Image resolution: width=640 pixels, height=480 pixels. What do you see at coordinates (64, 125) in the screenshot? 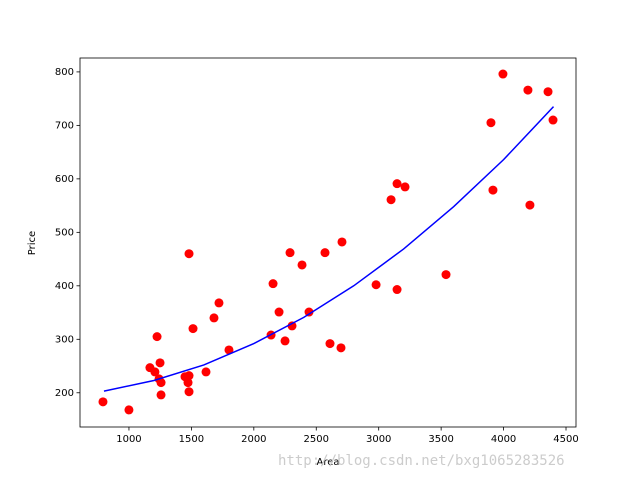
I see `y-tick-label: 700` at bounding box center [64, 125].